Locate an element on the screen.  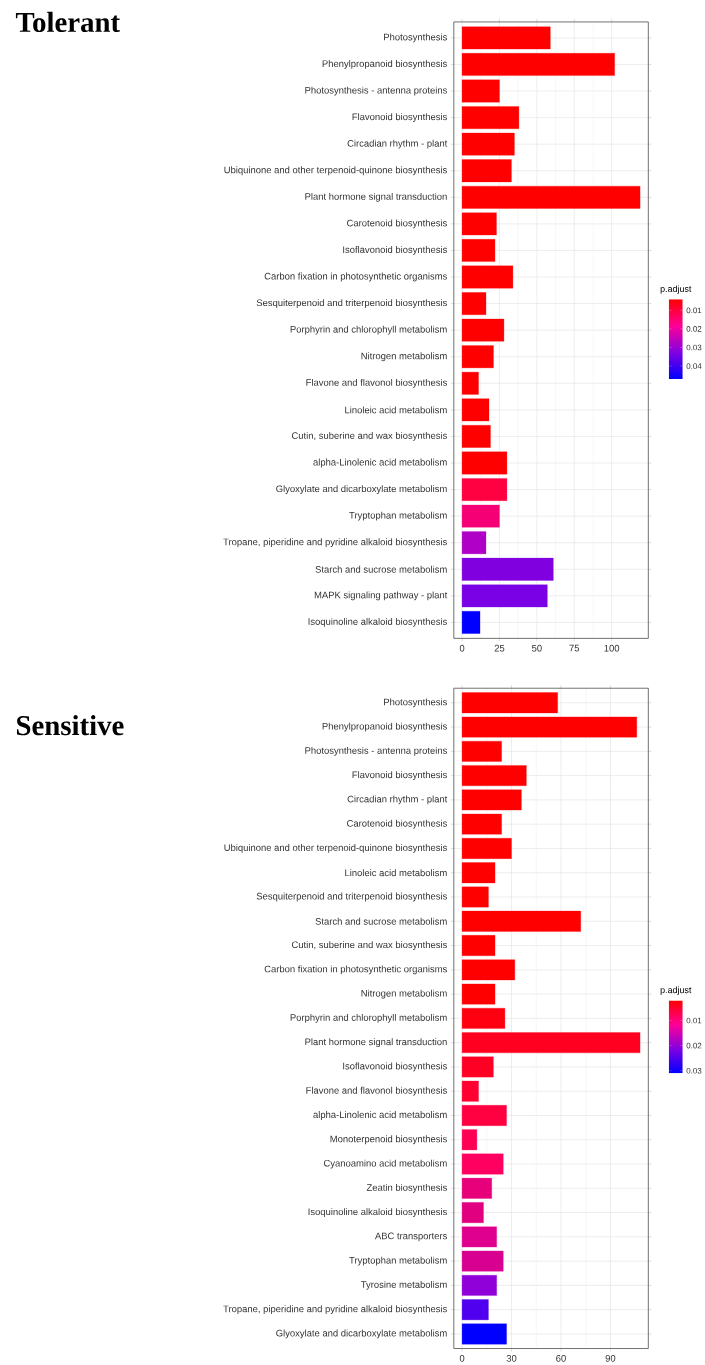
x-tick-label: 100 is located at coordinates (612, 648).